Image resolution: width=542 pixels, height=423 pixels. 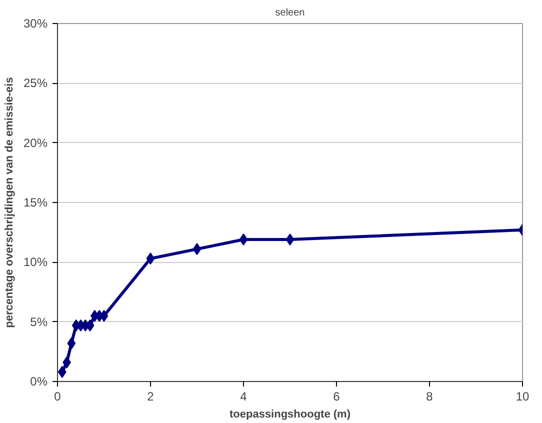 What do you see at coordinates (430, 397) in the screenshot?
I see `x-tick-label: 8` at bounding box center [430, 397].